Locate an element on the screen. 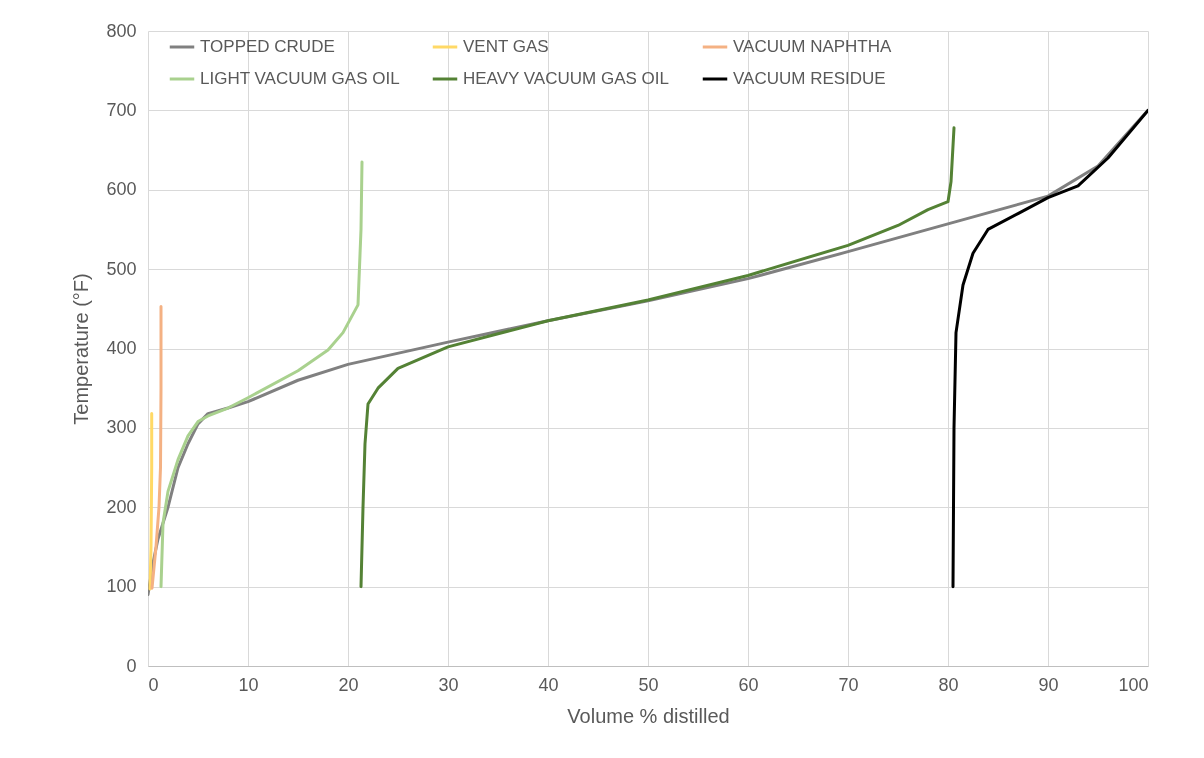 This screenshot has height=758, width=1204. x-tick-label: 20 is located at coordinates (348, 684).